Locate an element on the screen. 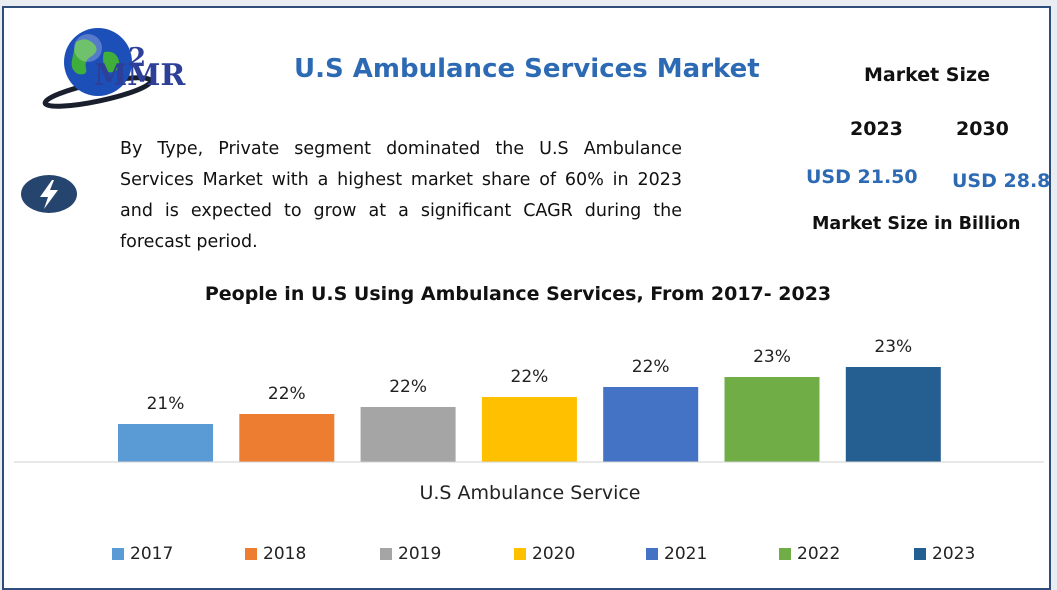 The image size is (1057, 590). bar-2023 is located at coordinates (893, 414).